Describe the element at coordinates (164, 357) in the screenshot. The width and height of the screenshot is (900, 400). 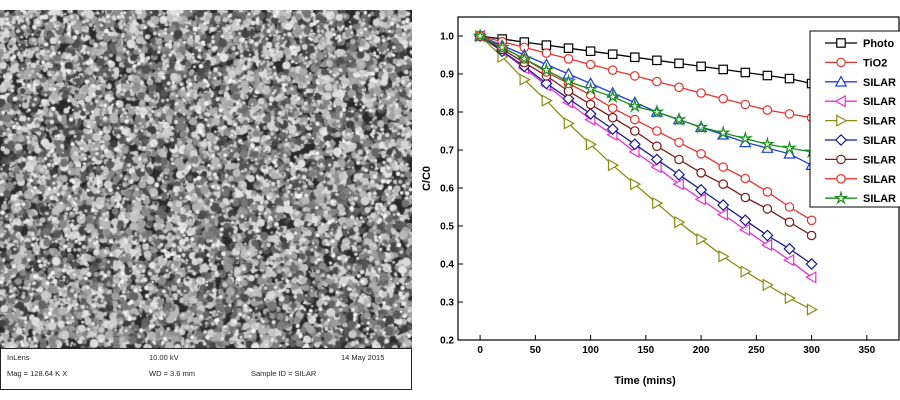
I see `sem-voltage-label: 10.00 kV` at that location.